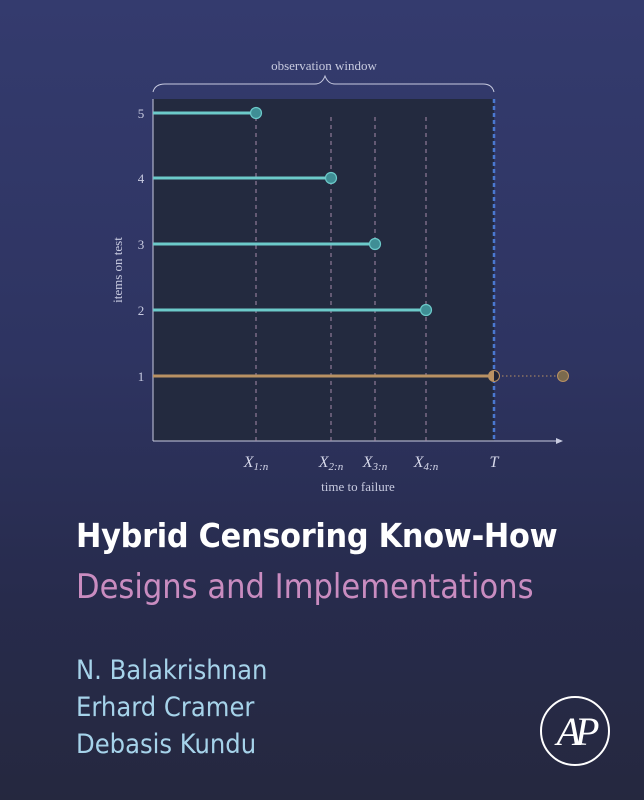  What do you see at coordinates (165, 707) in the screenshot?
I see `author-2: Erhard Cramer` at bounding box center [165, 707].